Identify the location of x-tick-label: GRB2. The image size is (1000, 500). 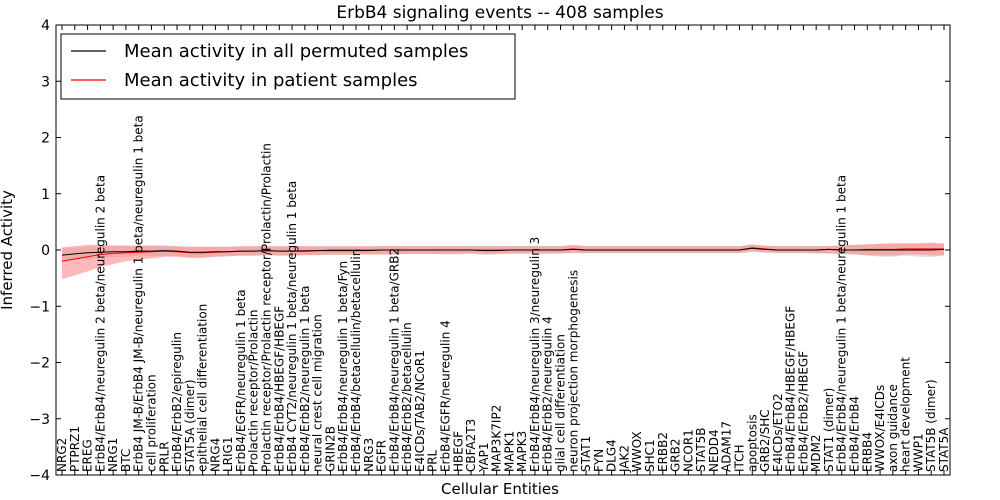
(676, 456).